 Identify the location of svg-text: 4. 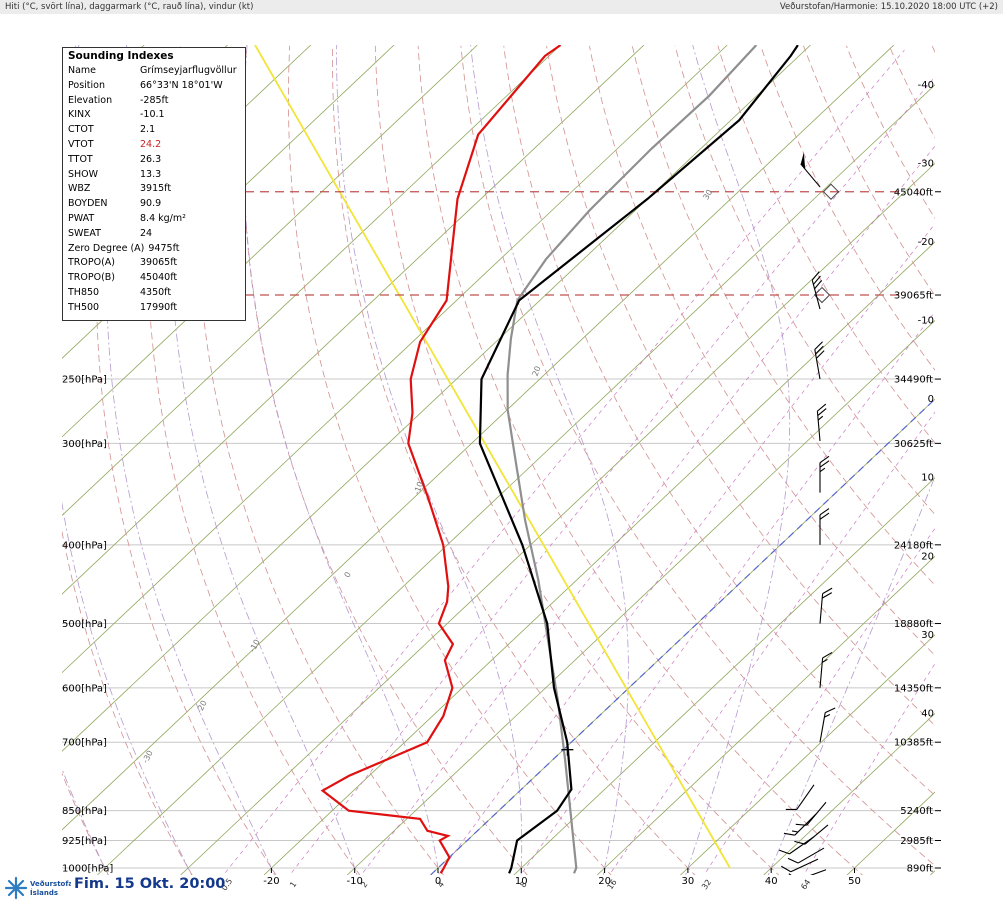
(441, 884).